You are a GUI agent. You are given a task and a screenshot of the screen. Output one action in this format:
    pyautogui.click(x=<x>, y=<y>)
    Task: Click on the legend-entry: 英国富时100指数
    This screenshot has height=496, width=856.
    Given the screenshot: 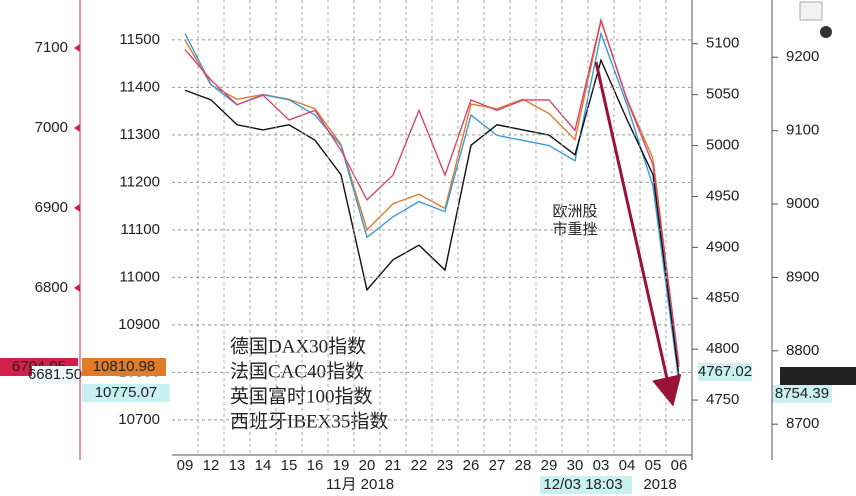 What is the action you would take?
    pyautogui.click(x=301, y=396)
    